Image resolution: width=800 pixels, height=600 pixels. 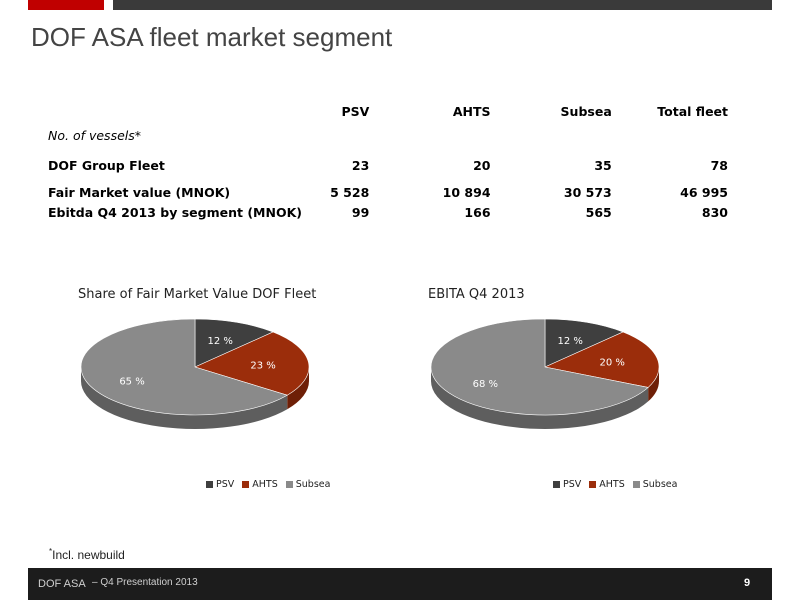 What do you see at coordinates (692, 111) in the screenshot?
I see `table-header-cell: Total fleet` at bounding box center [692, 111].